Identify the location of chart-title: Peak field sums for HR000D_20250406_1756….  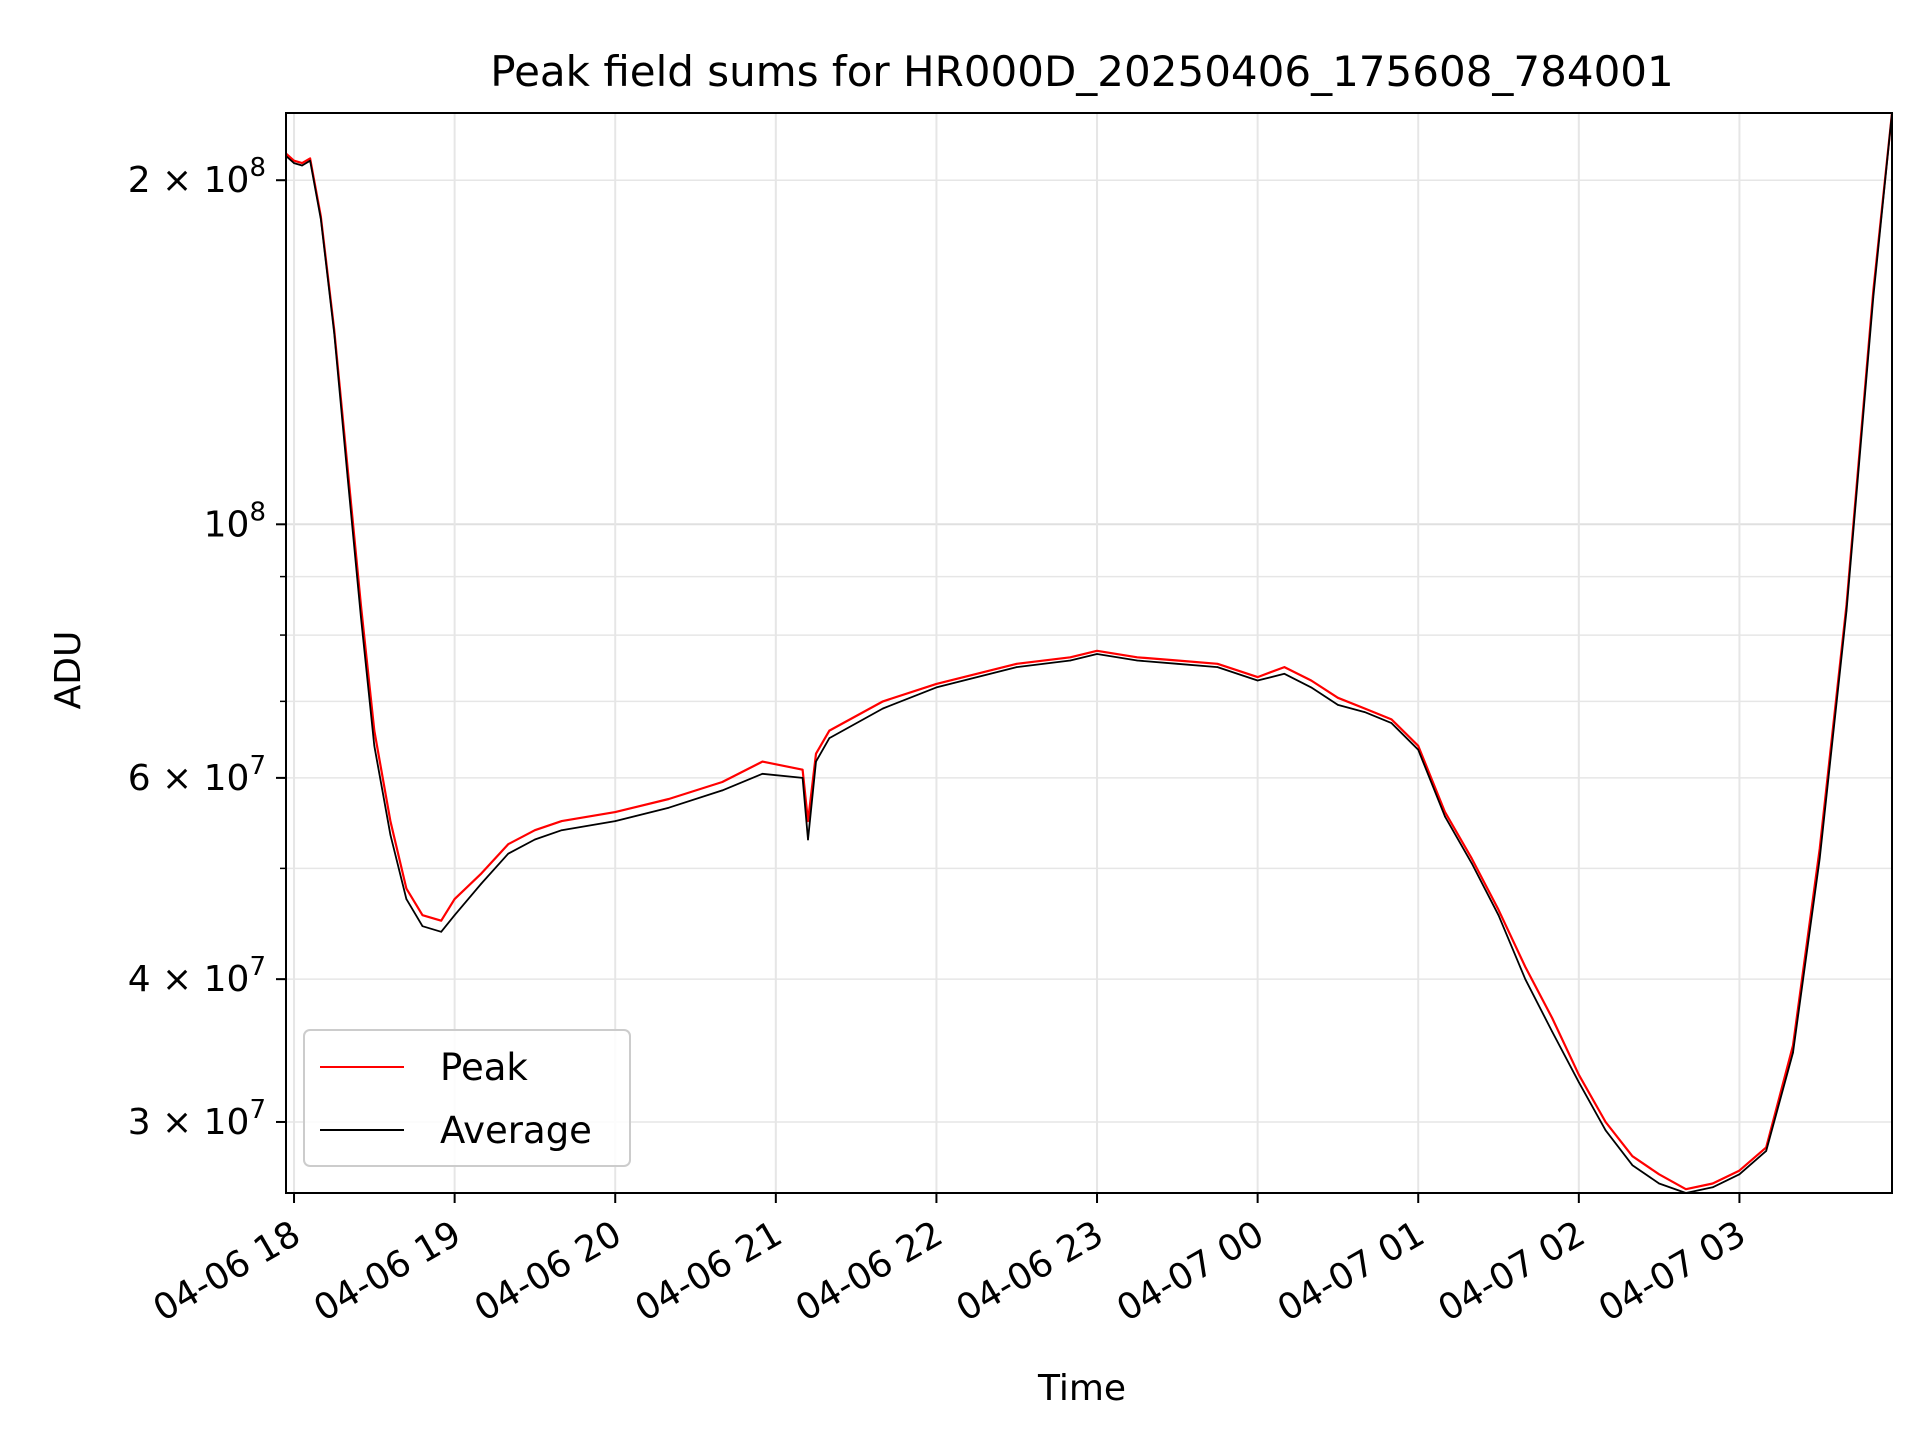
(1082, 71).